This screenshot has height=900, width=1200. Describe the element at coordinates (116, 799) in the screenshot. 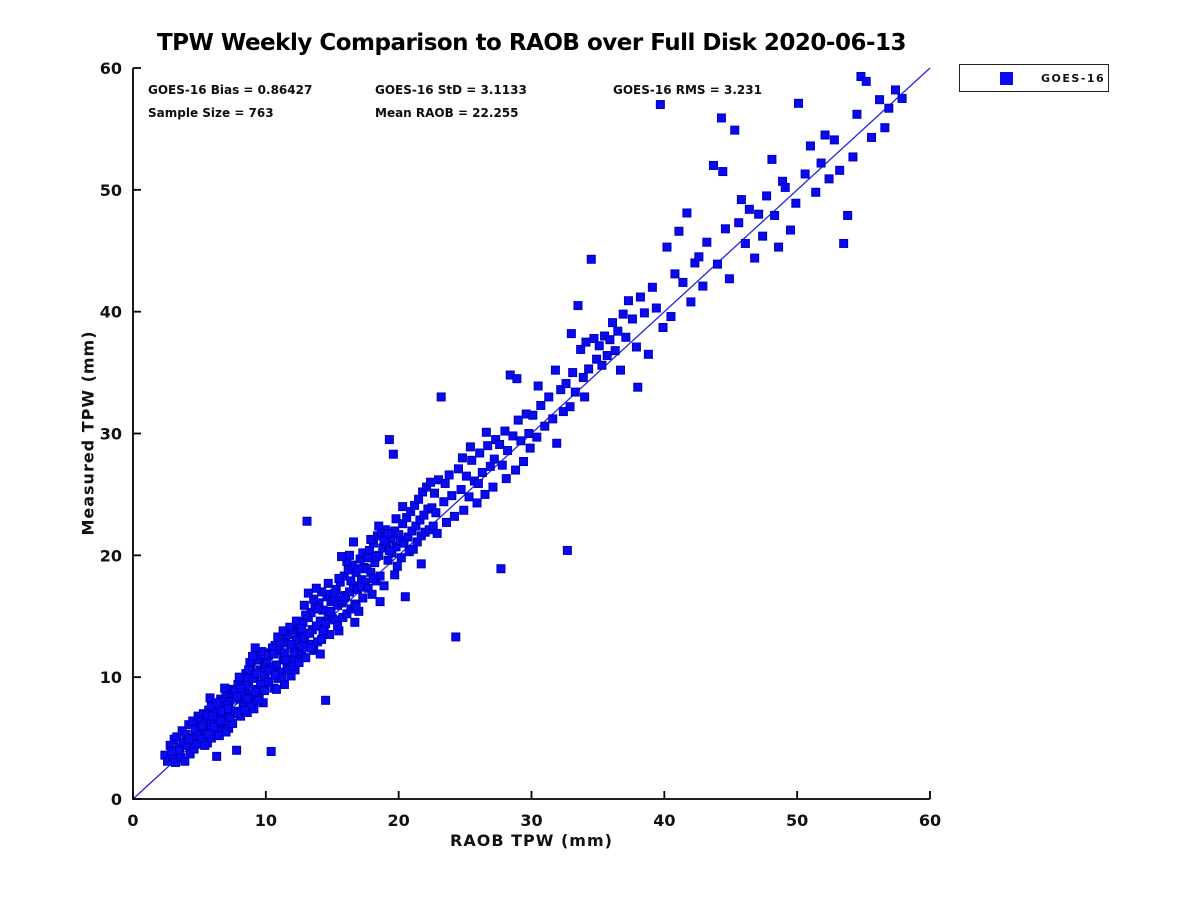

I see `y-tick-label: 0` at that location.